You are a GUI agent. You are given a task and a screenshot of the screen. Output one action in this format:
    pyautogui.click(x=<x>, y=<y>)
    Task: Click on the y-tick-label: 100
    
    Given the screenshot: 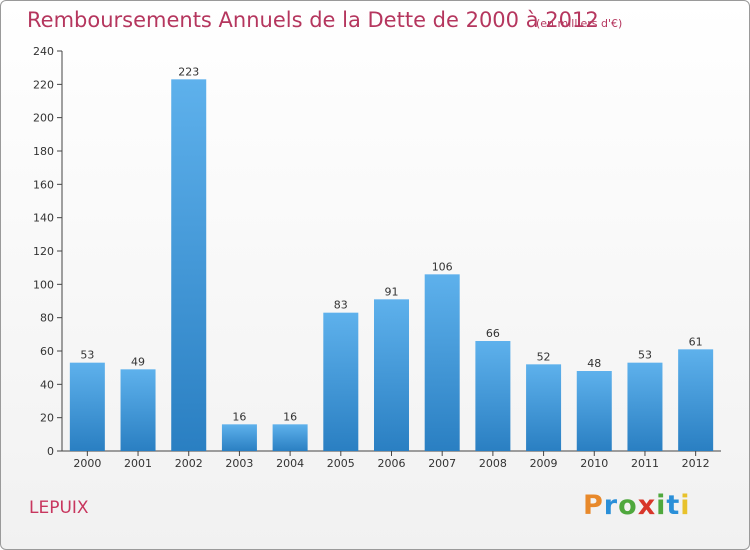 What is the action you would take?
    pyautogui.click(x=43, y=284)
    